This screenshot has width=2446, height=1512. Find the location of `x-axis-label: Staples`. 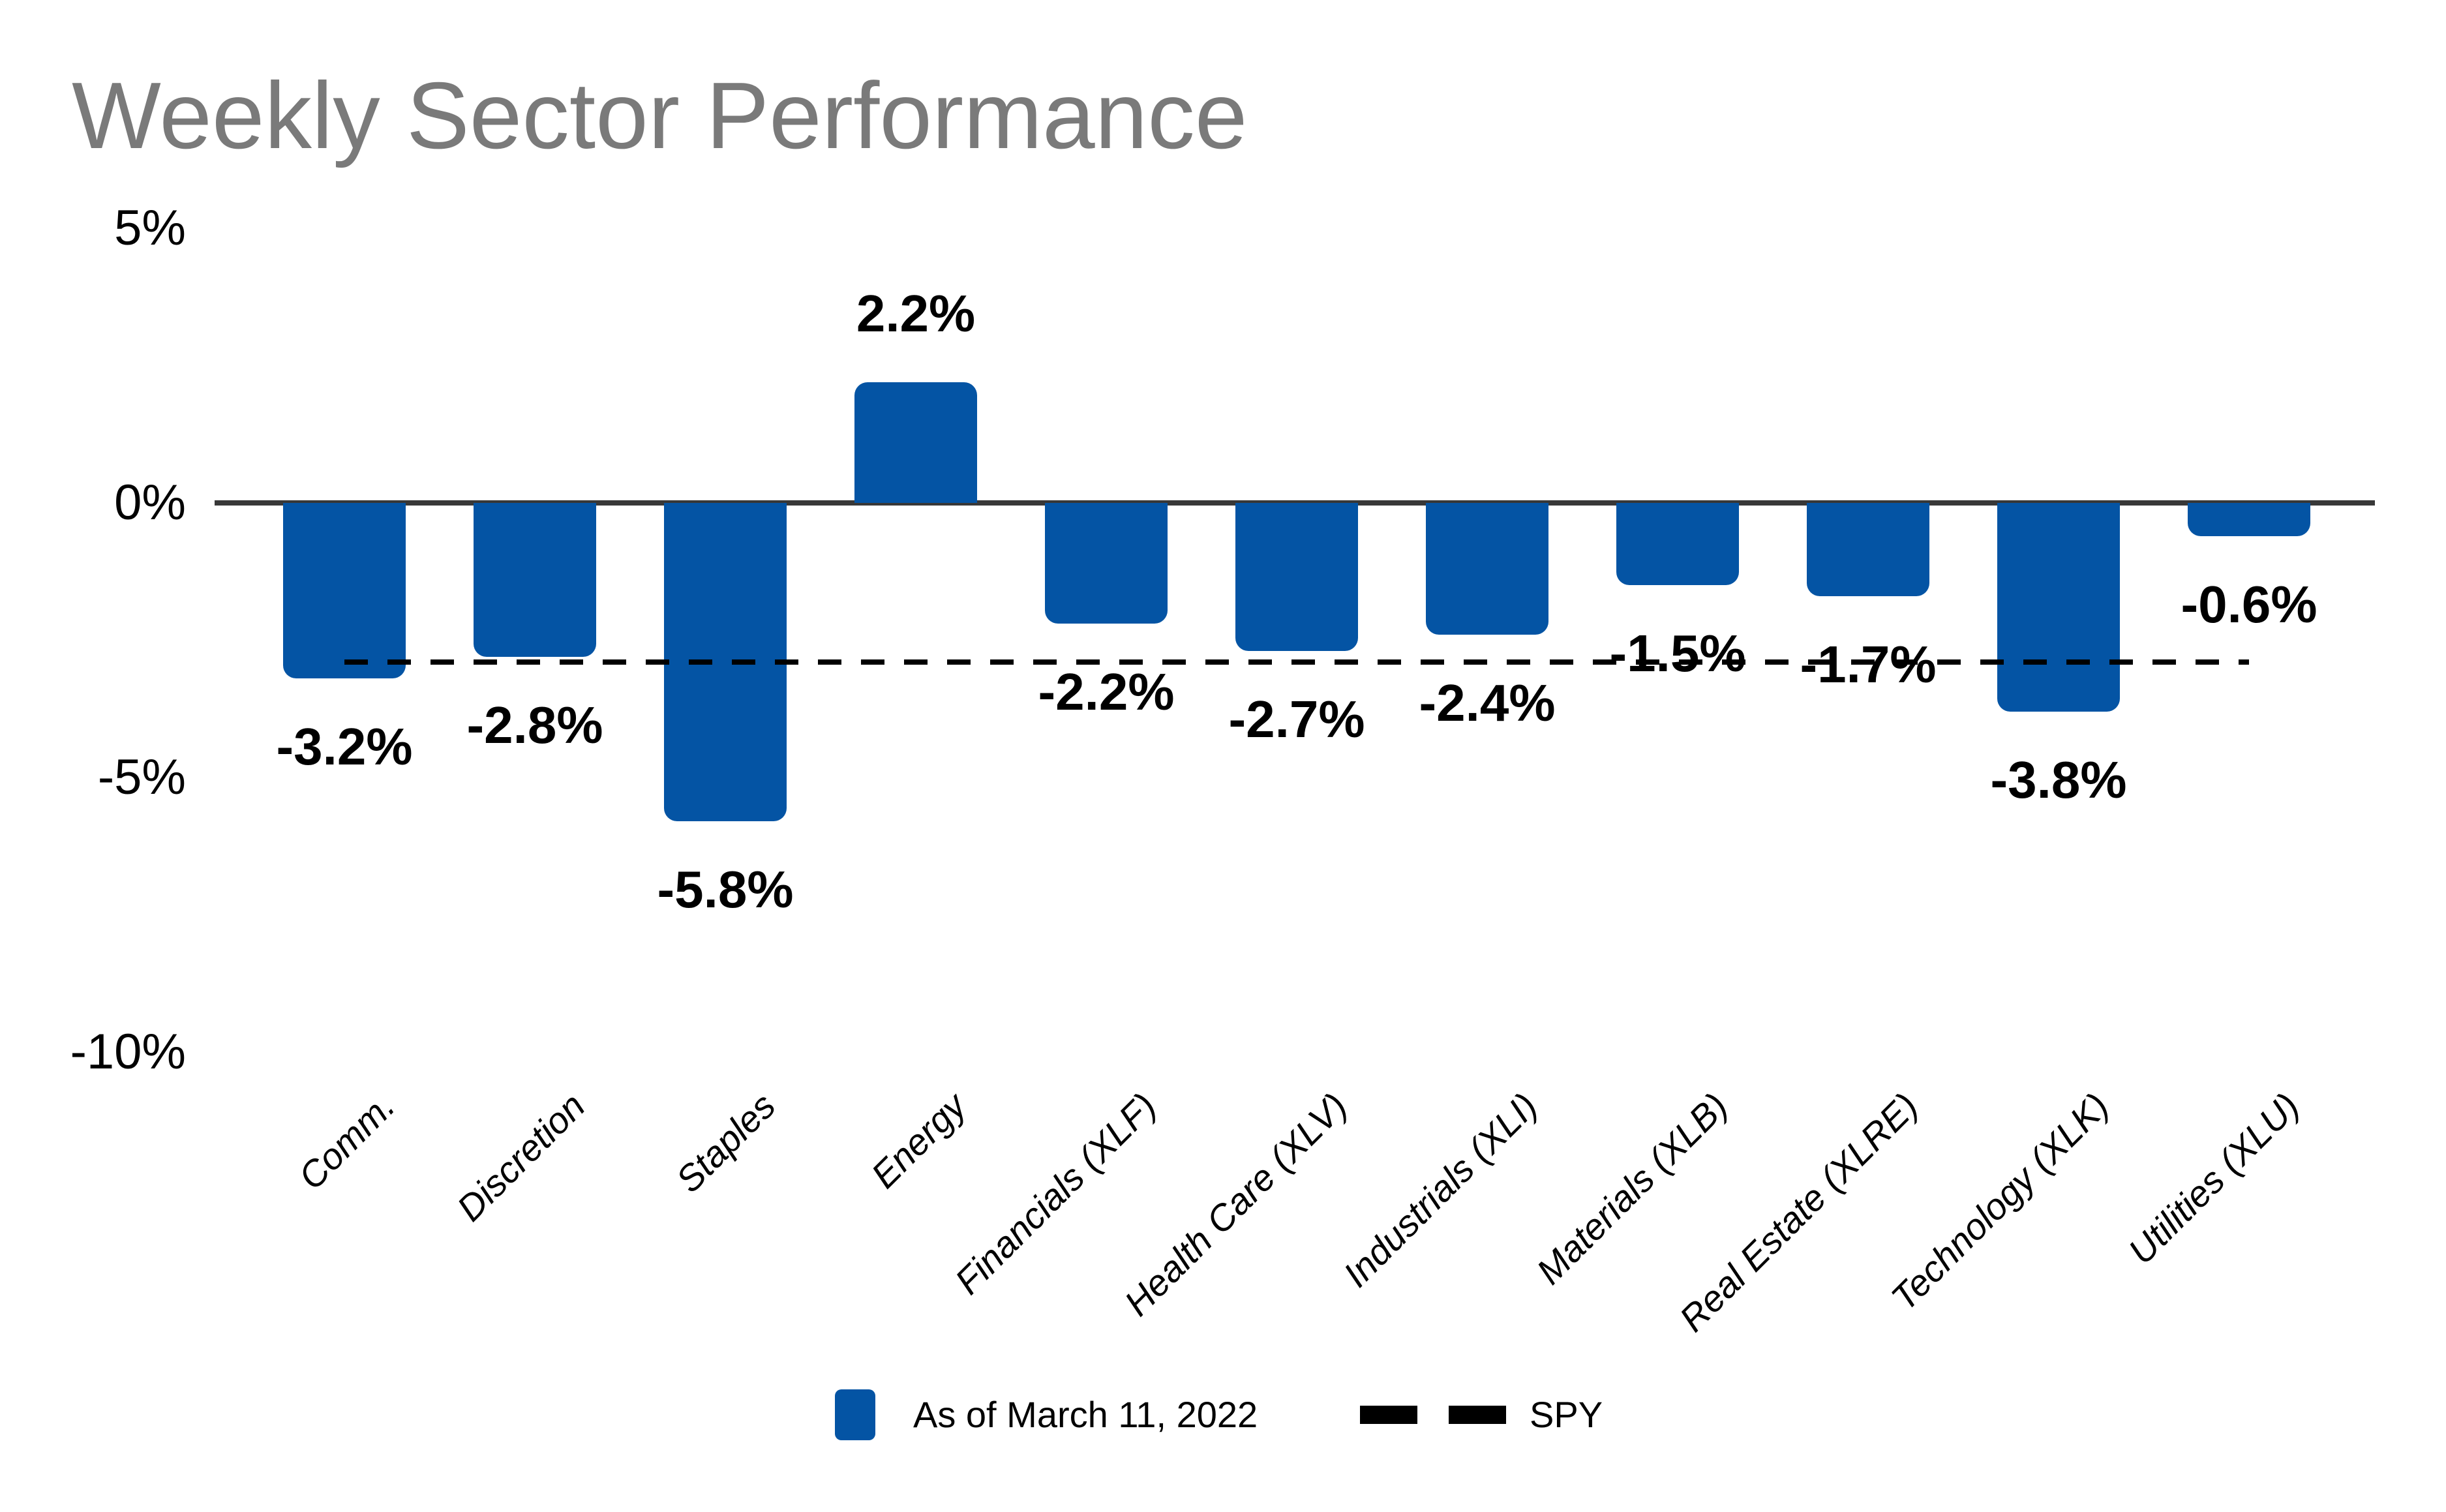

x-axis-label: Staples is located at coordinates (726, 1142).